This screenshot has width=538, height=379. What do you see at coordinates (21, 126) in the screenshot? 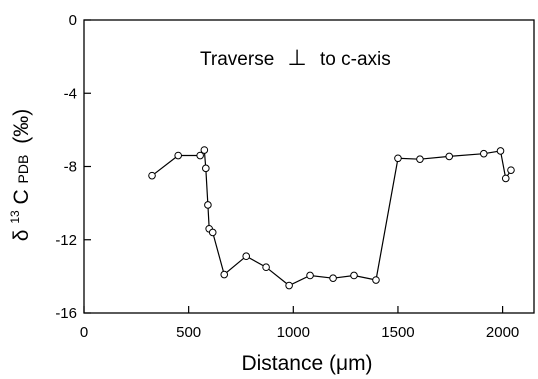
I see `y-title-unit: (‰)` at bounding box center [21, 126].